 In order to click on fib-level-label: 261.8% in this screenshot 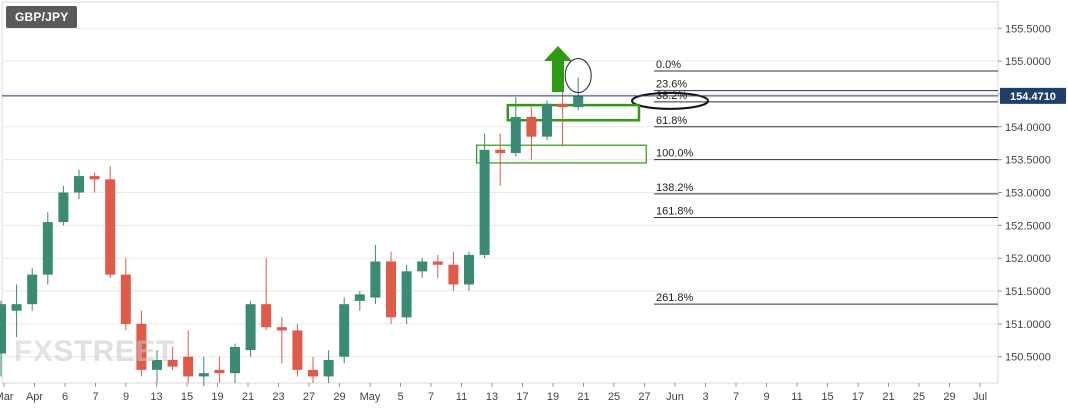, I will do `click(675, 298)`.